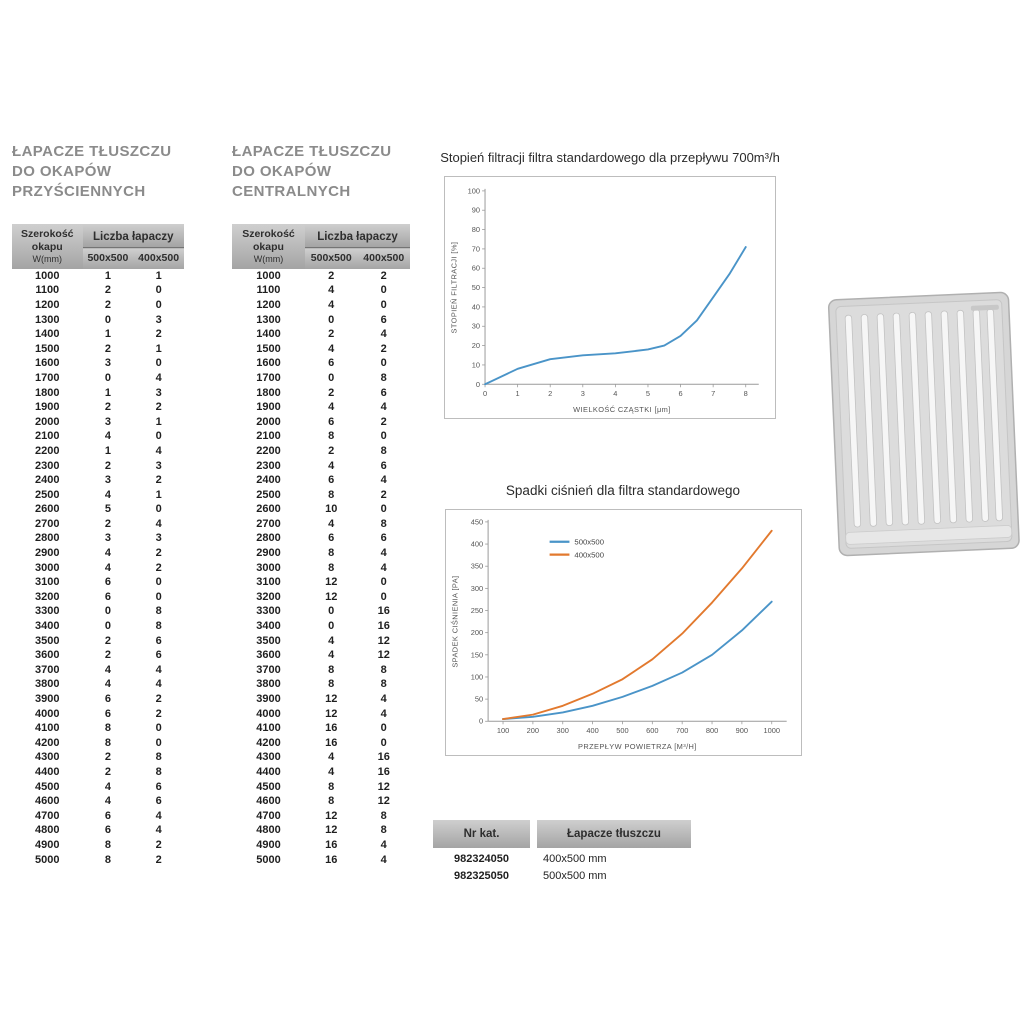  What do you see at coordinates (47, 596) in the screenshot?
I see `width-value: 3200` at bounding box center [47, 596].